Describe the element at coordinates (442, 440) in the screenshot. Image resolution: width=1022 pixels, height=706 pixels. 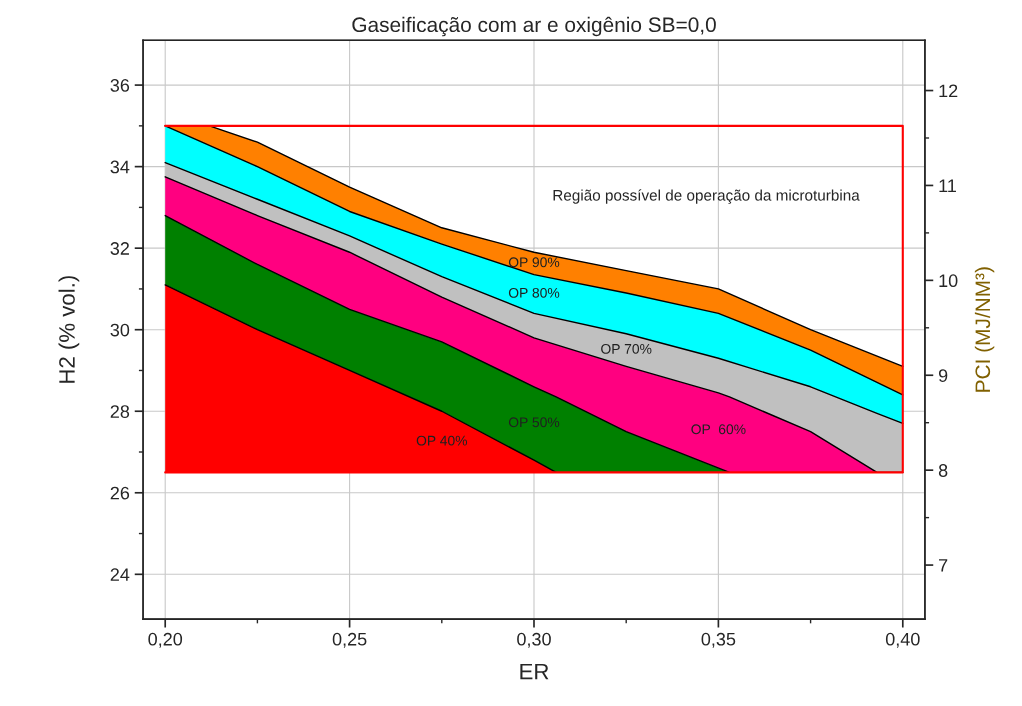
I see `series-label: OP 40%` at that location.